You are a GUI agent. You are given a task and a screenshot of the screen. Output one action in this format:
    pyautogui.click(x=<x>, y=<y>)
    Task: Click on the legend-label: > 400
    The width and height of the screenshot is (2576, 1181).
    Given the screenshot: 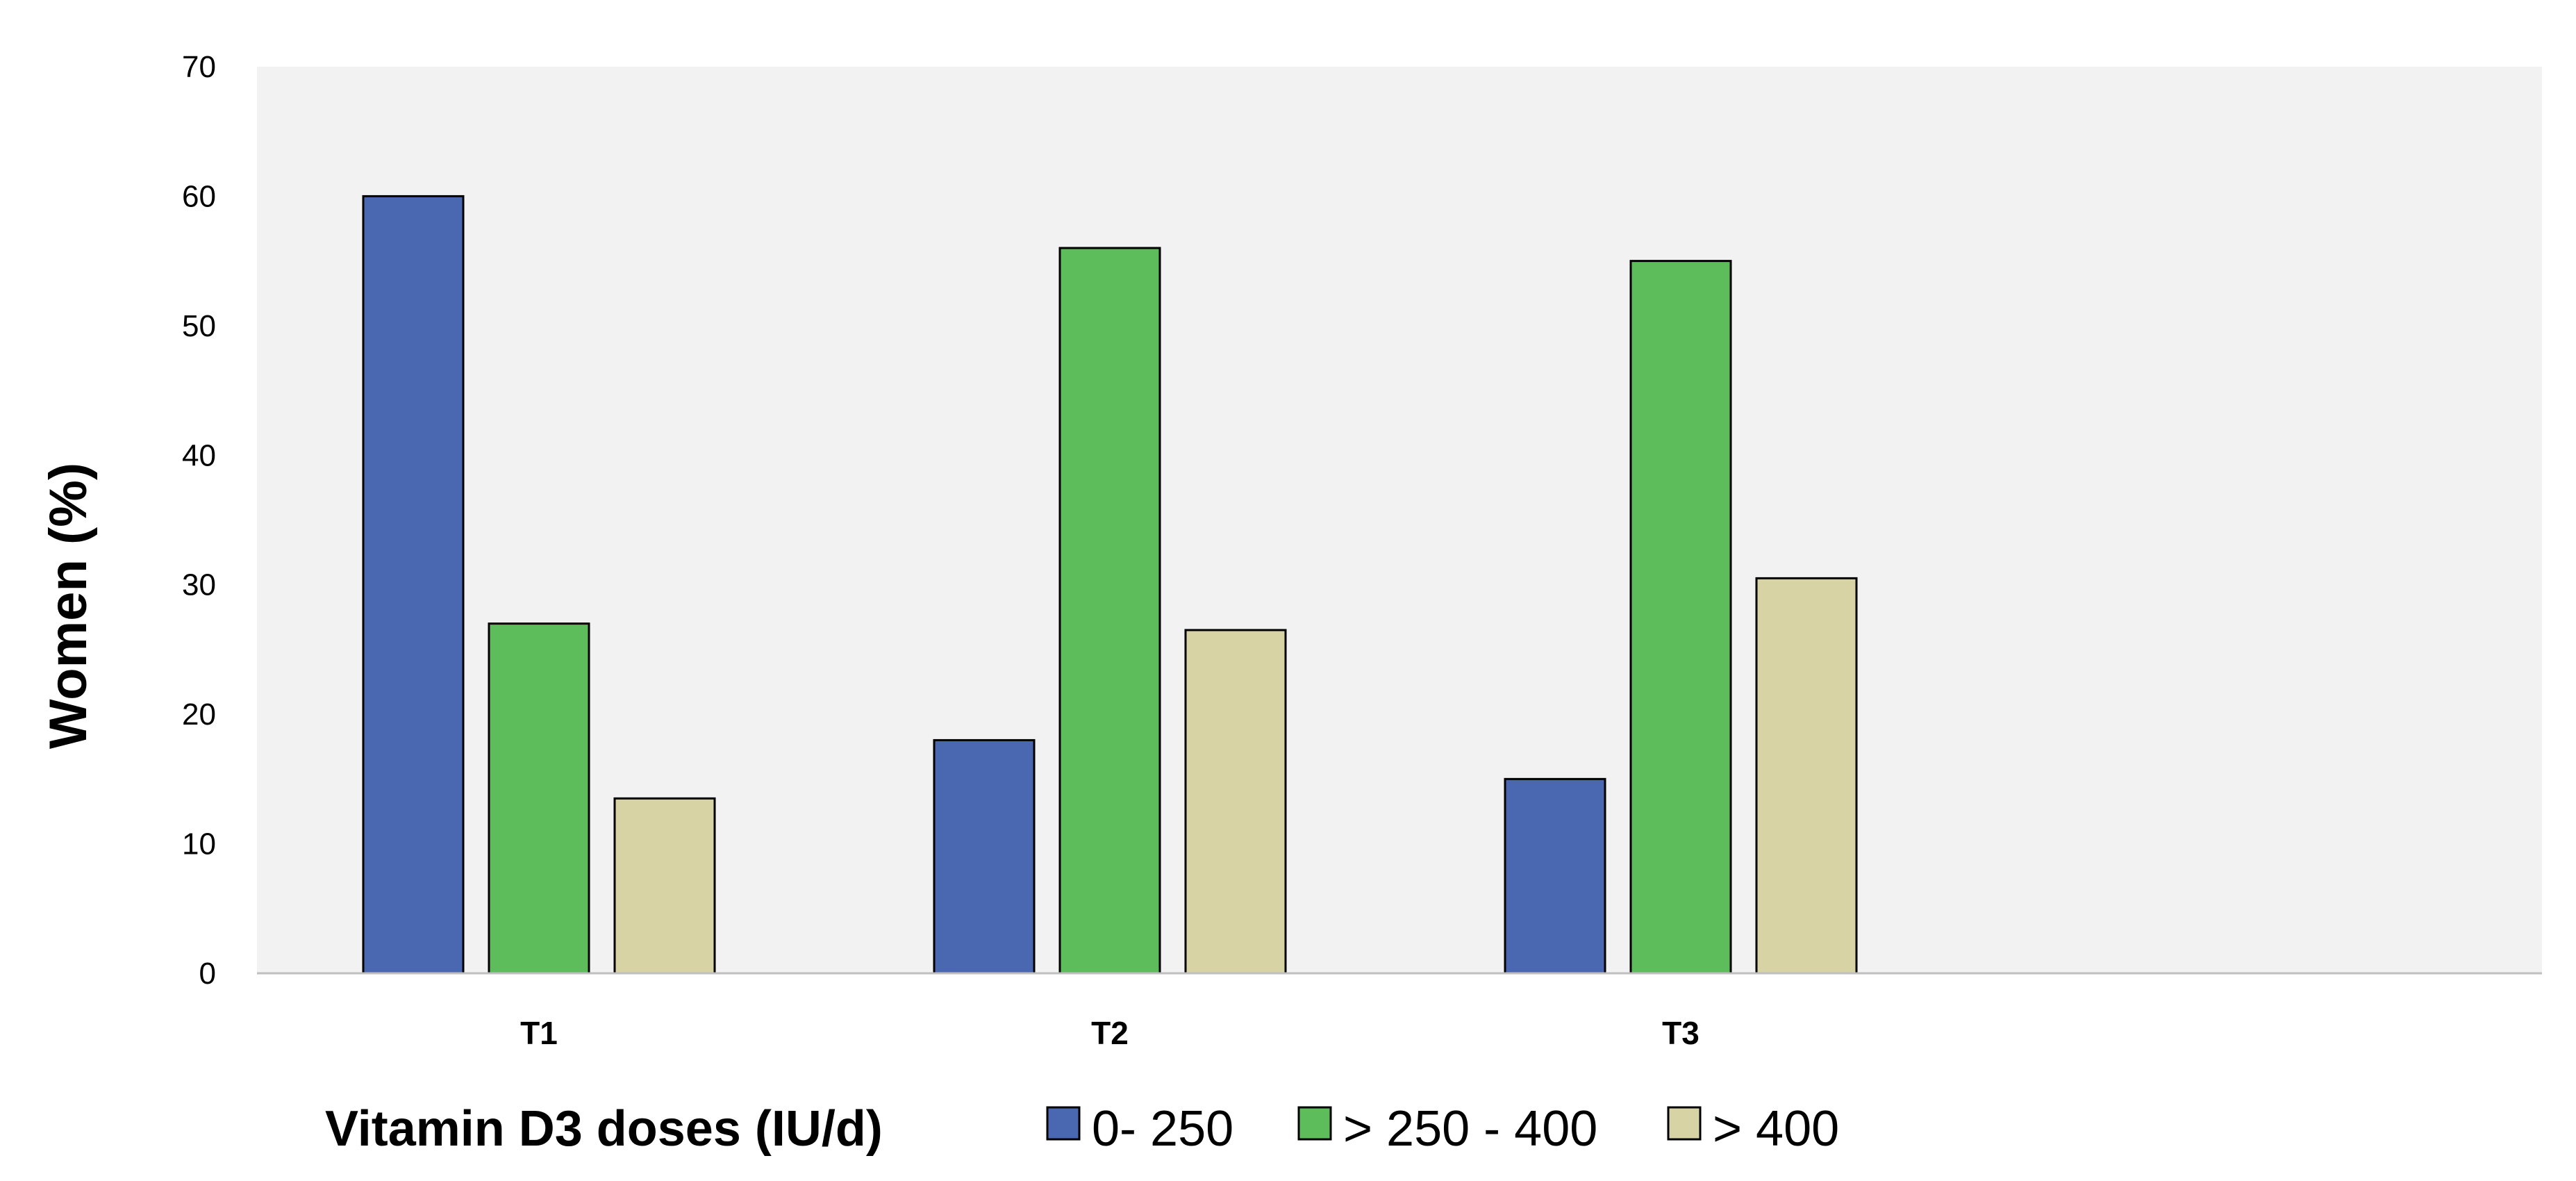 What is the action you would take?
    pyautogui.click(x=1776, y=1129)
    